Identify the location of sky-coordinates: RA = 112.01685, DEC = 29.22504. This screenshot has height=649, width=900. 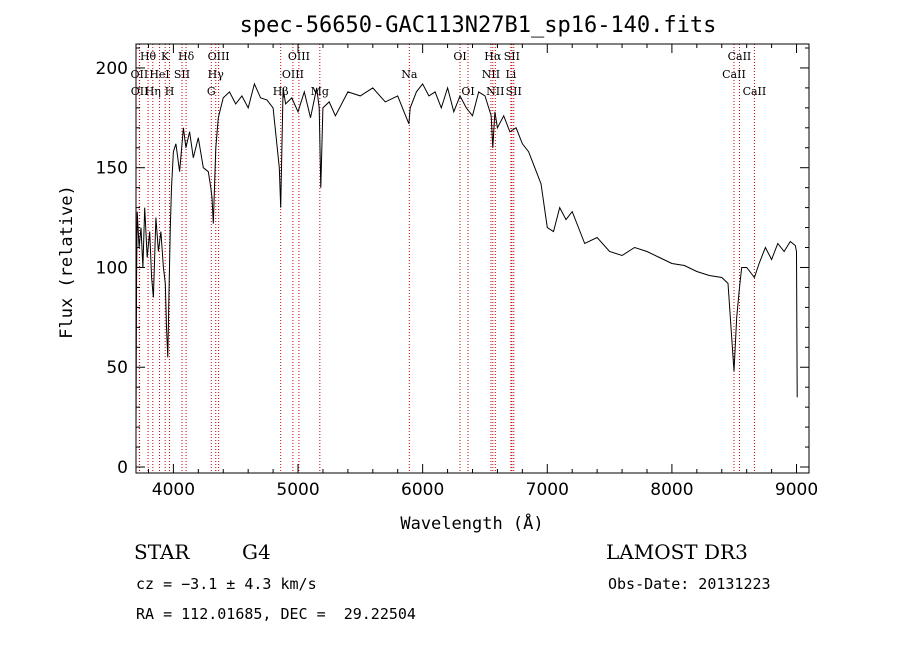
(276, 614).